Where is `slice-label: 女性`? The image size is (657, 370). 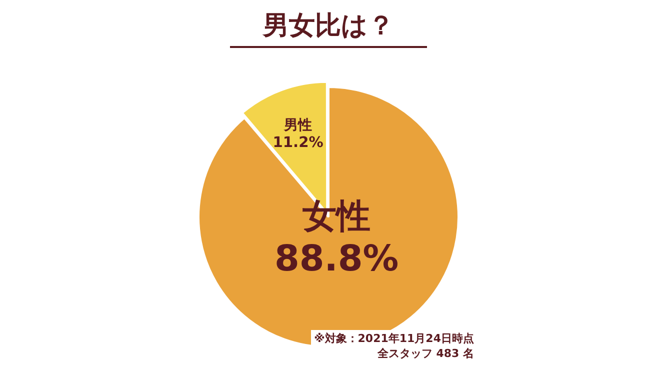 slice-label: 女性 is located at coordinates (336, 216).